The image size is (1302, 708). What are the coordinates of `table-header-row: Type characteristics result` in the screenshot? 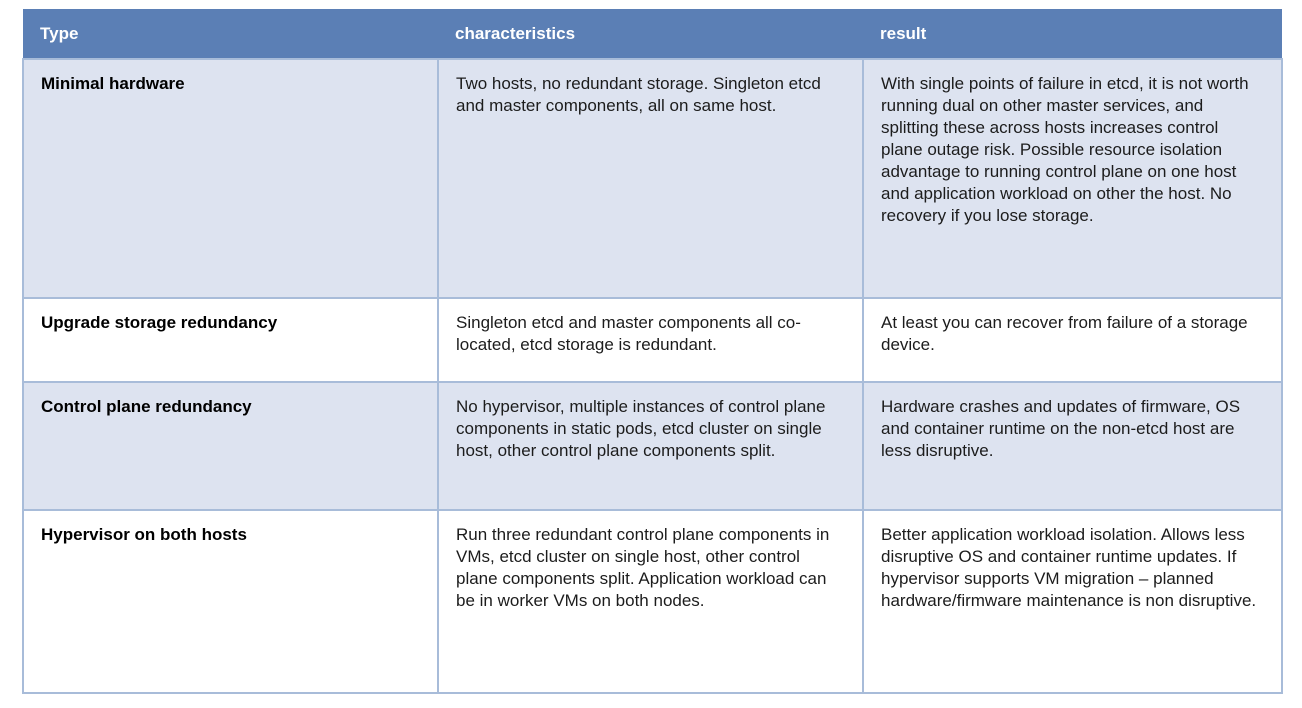 It's located at (652, 34).